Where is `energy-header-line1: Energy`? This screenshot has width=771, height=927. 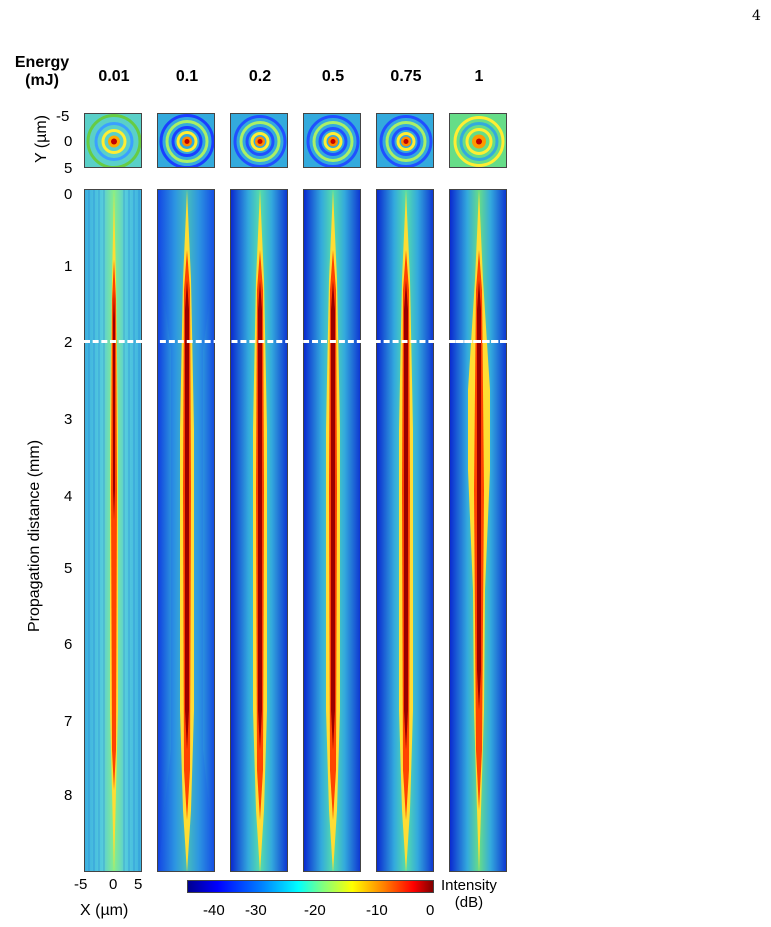
energy-header-line1: Energy is located at coordinates (42, 62).